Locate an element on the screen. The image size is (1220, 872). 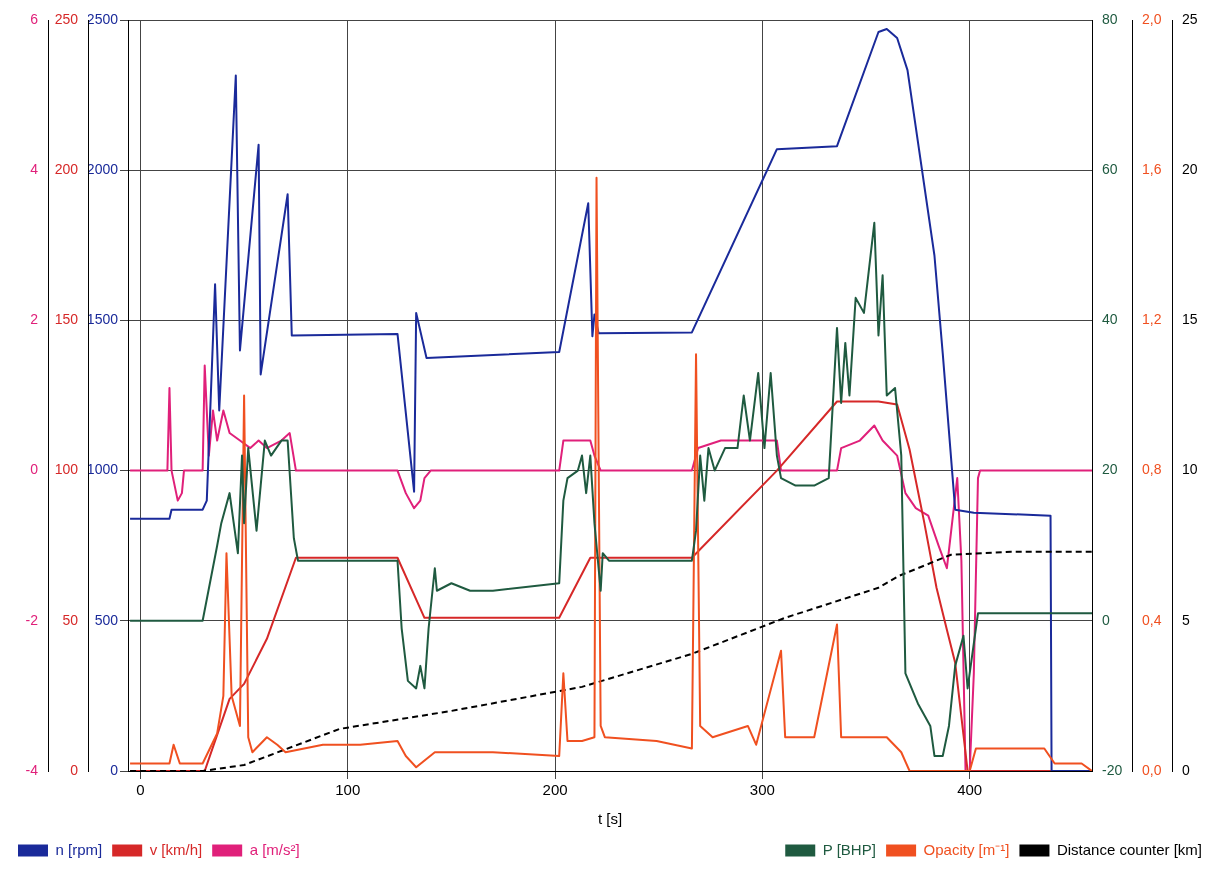
y3-tick-label: 2 is located at coordinates (34, 319).